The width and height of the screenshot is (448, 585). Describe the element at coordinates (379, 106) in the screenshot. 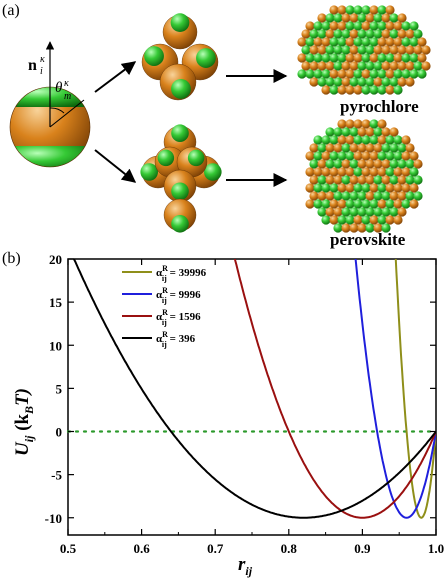

I see `pyrochlore-label: pyrochlore` at that location.